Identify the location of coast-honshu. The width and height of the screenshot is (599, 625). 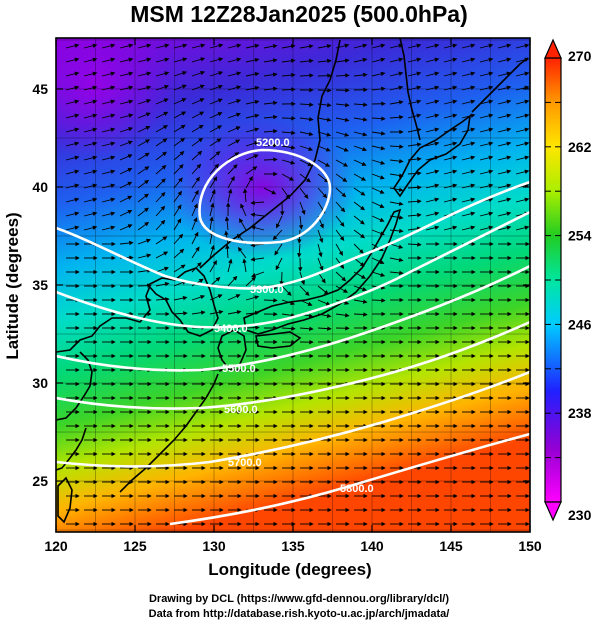
(322, 271).